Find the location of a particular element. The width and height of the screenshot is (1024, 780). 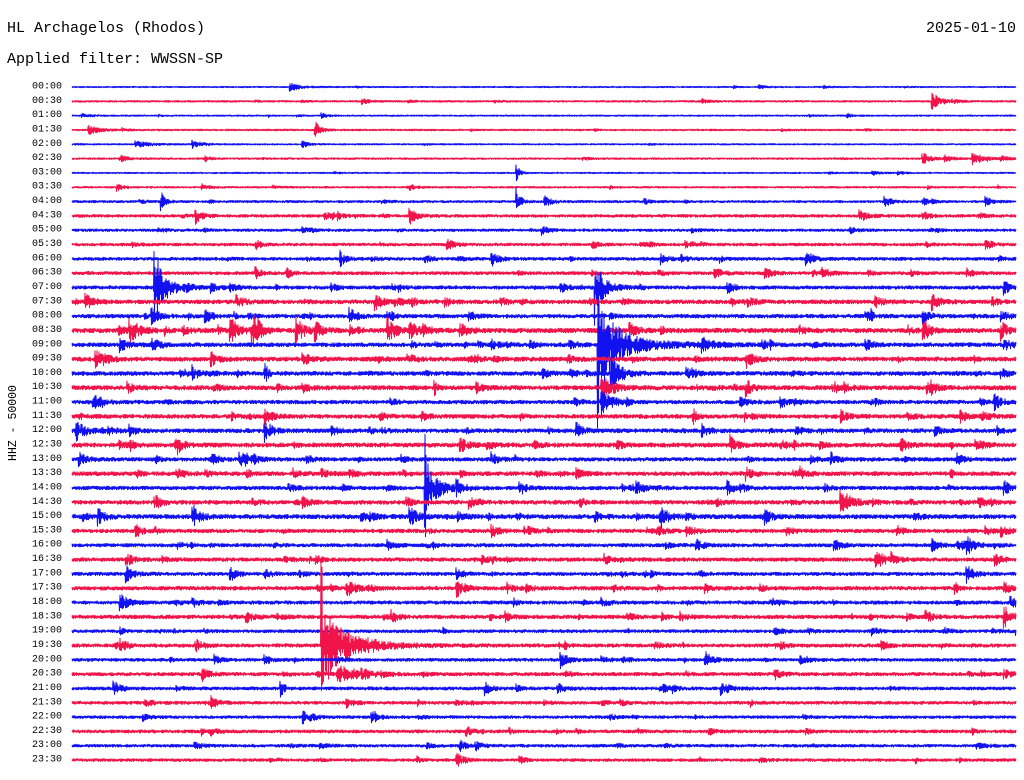

row-label-01-00: 01:00 is located at coordinates (47, 115).